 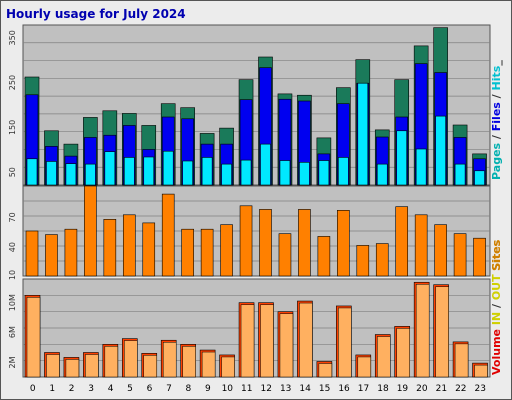 What do you see at coordinates (12, 217) in the screenshot?
I see `y-tick-label: 70` at bounding box center [12, 217].